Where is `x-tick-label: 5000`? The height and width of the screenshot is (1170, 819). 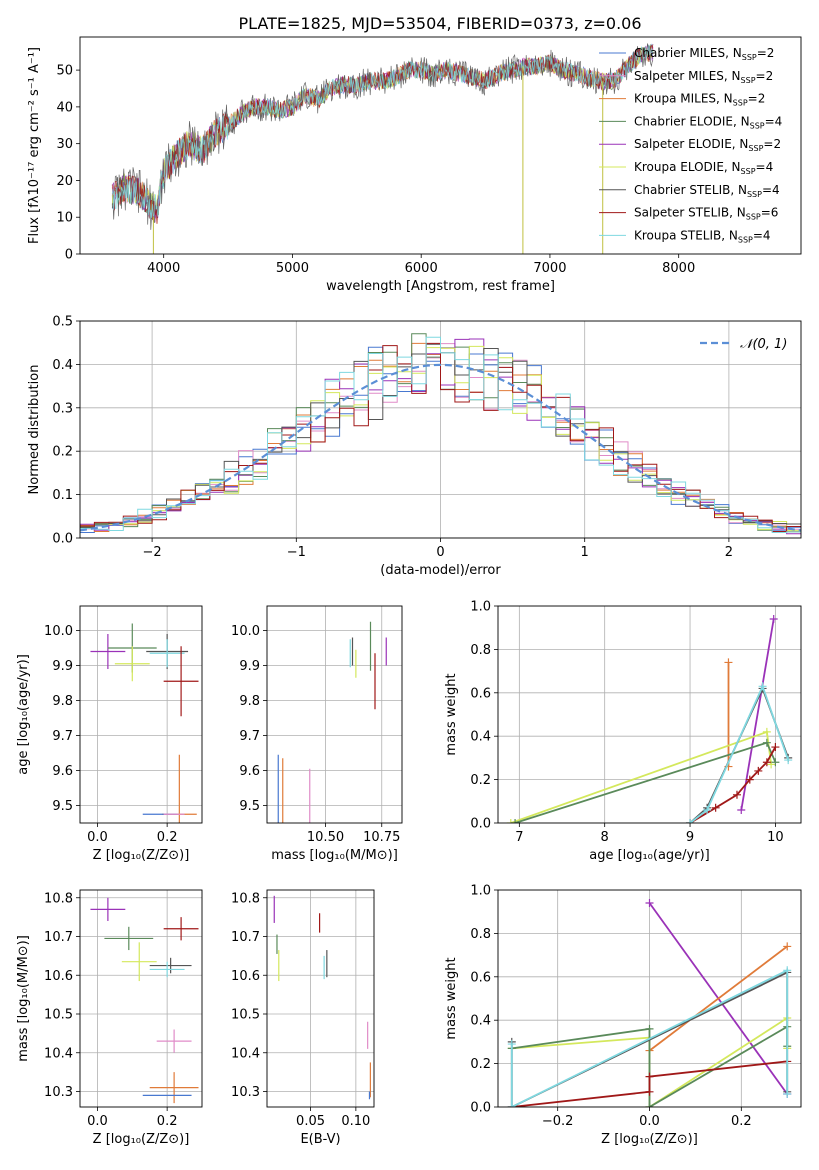 x-tick-label: 5000 is located at coordinates (292, 268).